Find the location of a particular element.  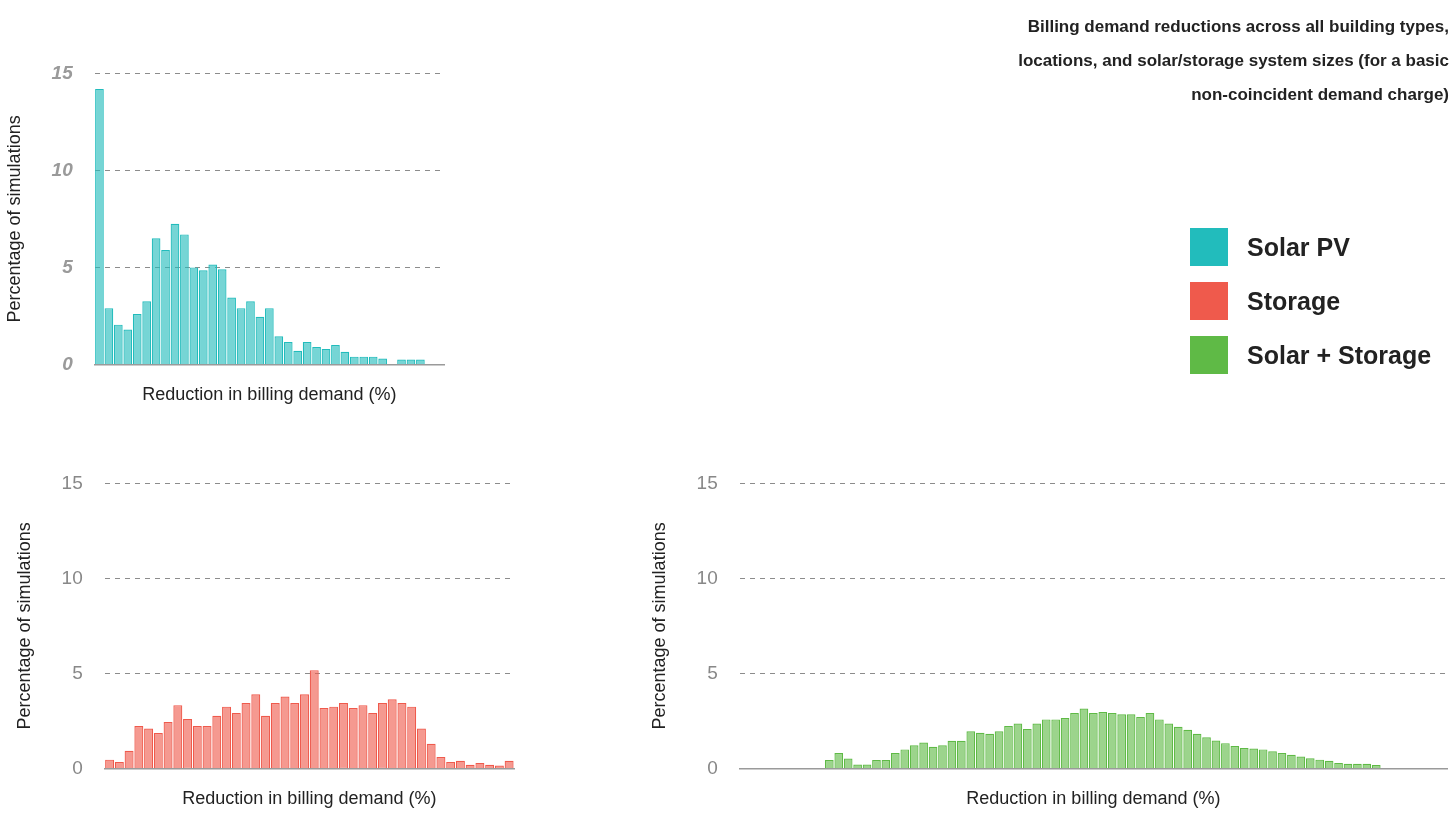

chart-title: Billing demand reductions across all building types, locations, and solar/storage system sizes (for a basic non-coincident demand charge) is located at coordinates (1233, 61).